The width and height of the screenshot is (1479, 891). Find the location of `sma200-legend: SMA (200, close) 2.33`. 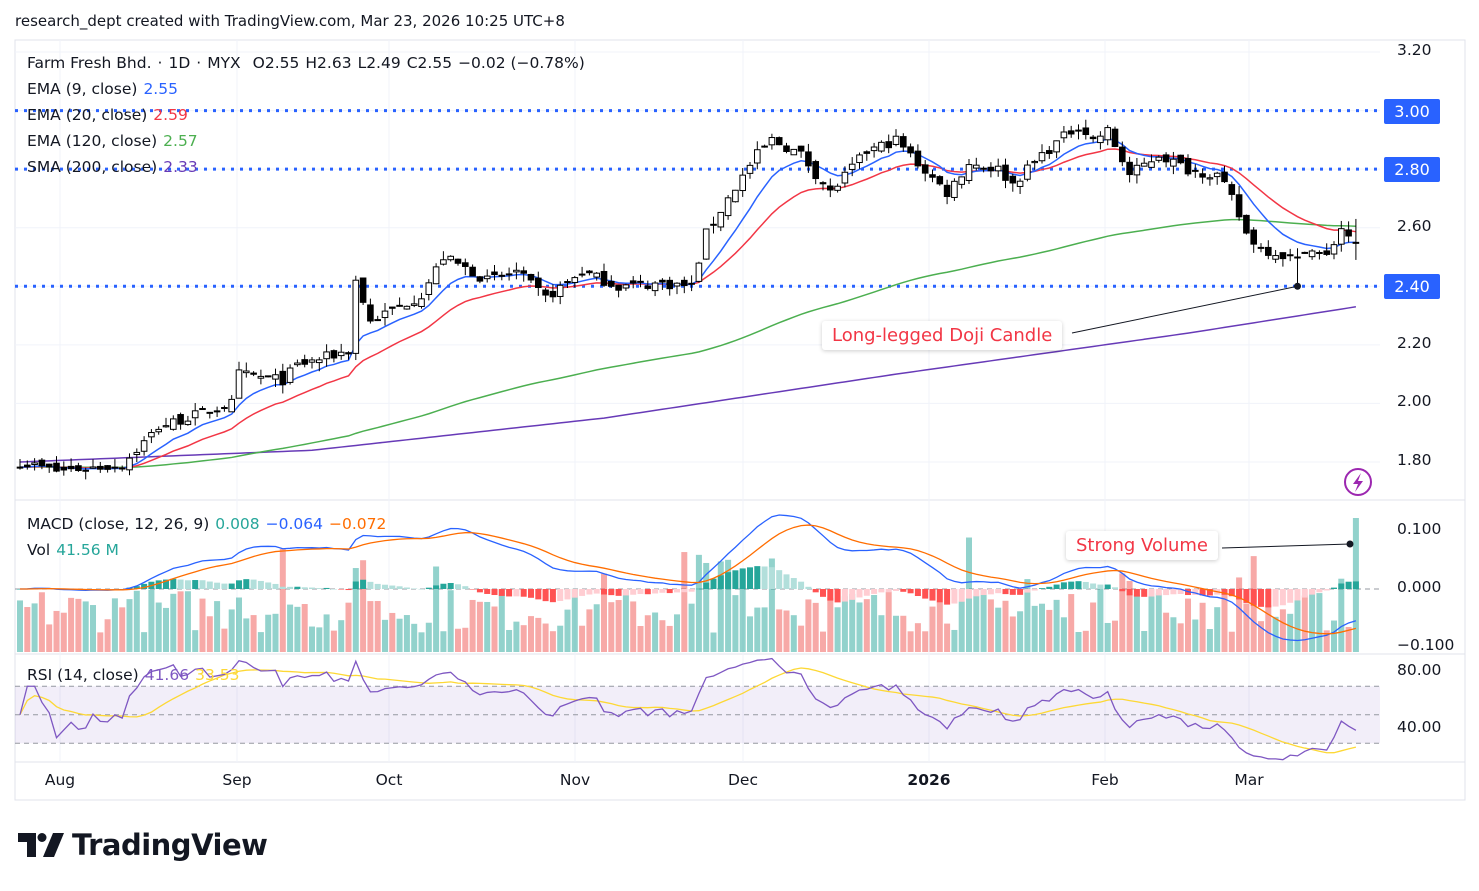

sma200-legend: SMA (200, close) 2.33 is located at coordinates (115, 167).